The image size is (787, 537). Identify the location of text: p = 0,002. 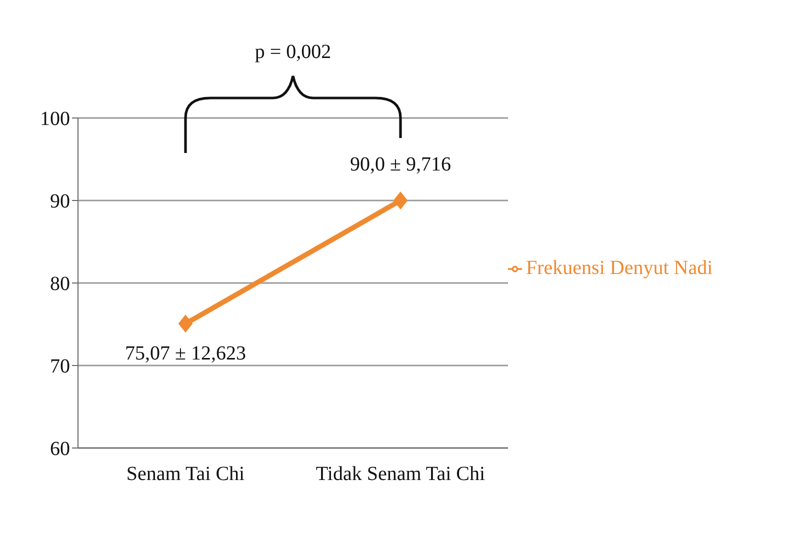
(293, 52).